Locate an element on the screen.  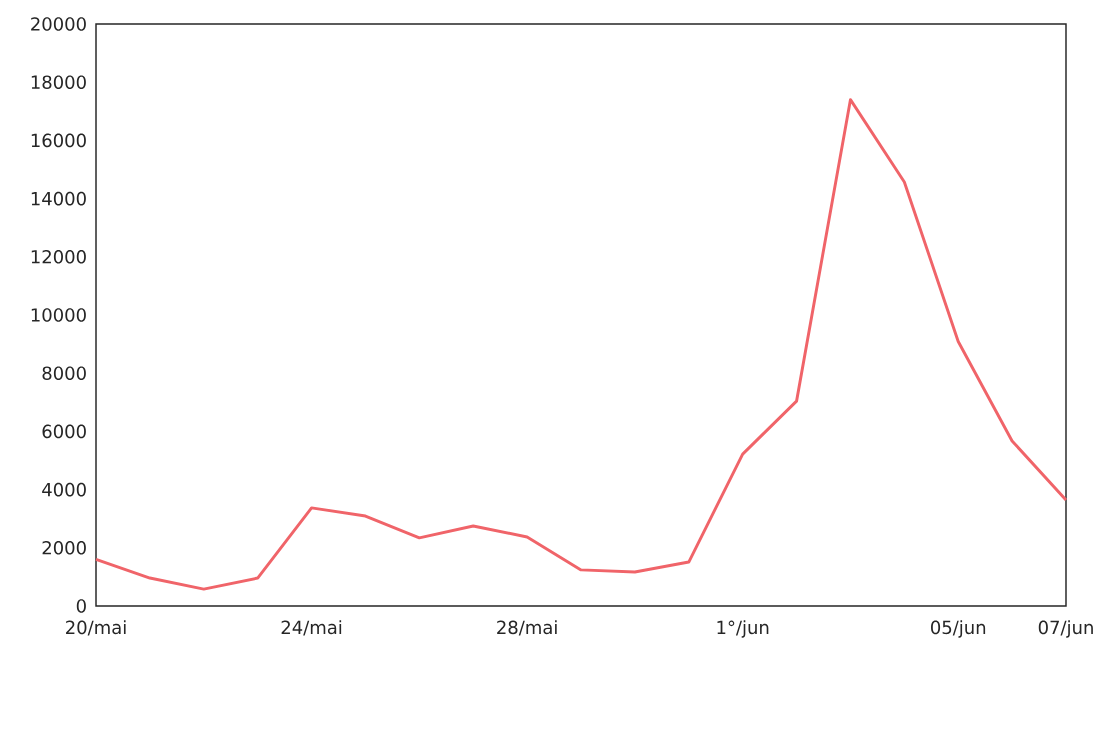
x-tick-label: 24/mai is located at coordinates (311, 628).